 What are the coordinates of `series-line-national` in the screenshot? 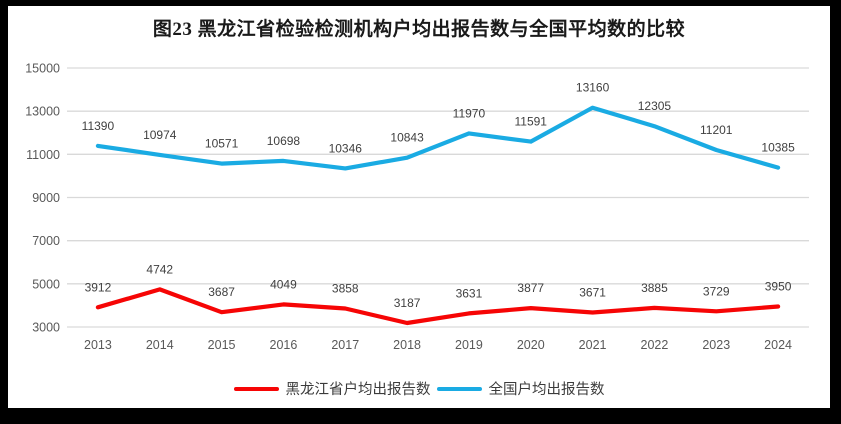 It's located at (438, 138).